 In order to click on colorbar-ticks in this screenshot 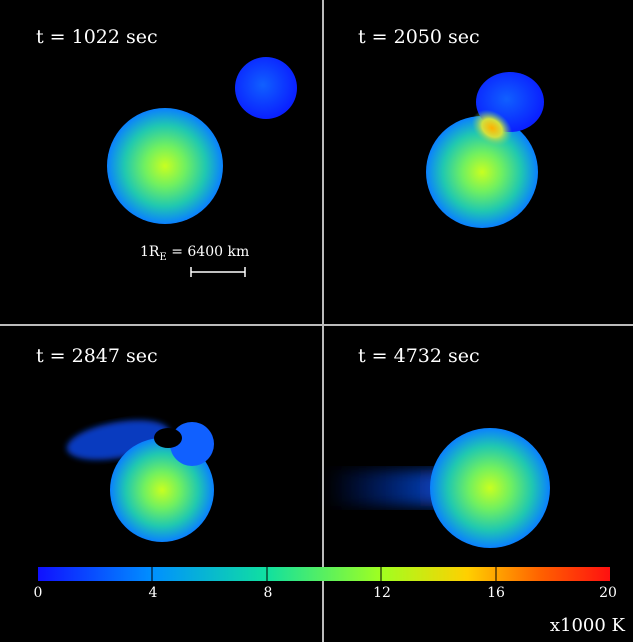, I will do `click(324, 574)`.